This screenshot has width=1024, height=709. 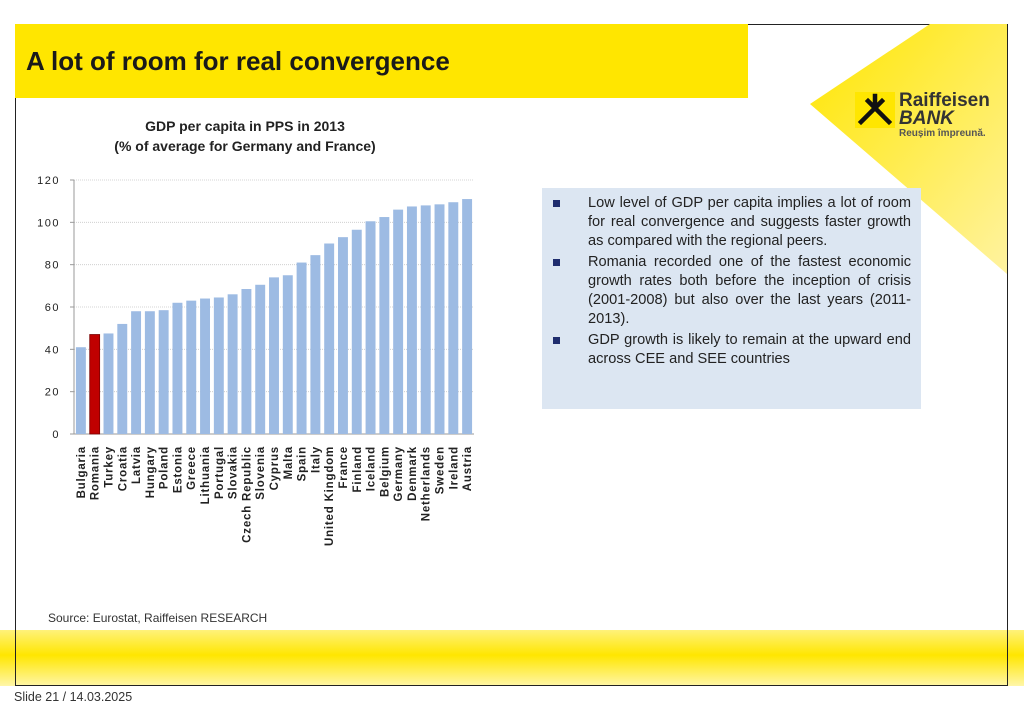 I want to click on logo-name-line2: BANK, so click(x=926, y=118).